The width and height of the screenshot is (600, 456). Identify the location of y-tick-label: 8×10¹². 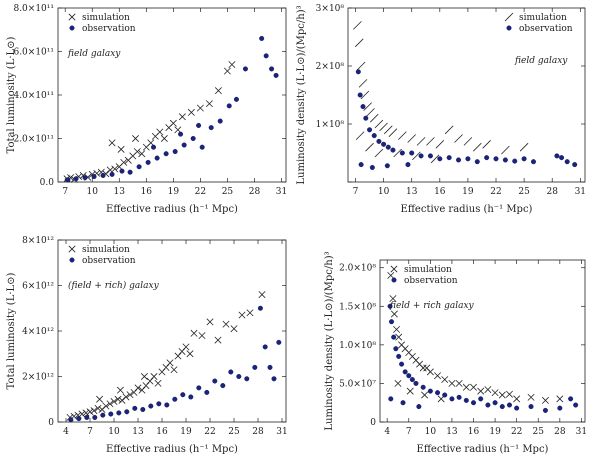
(38, 241).